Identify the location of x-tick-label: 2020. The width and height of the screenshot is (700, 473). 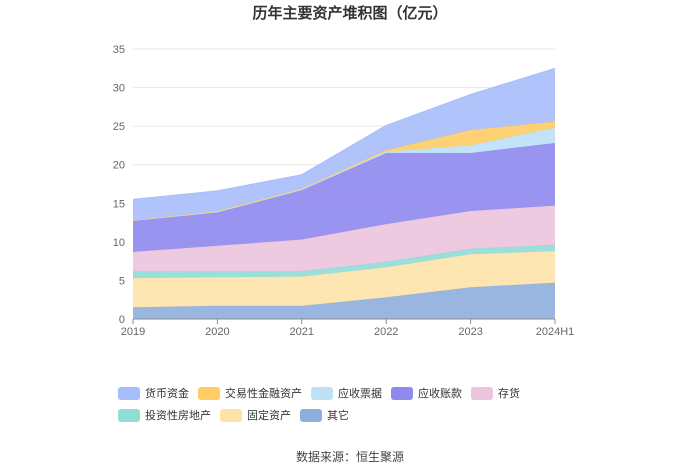
(217, 332).